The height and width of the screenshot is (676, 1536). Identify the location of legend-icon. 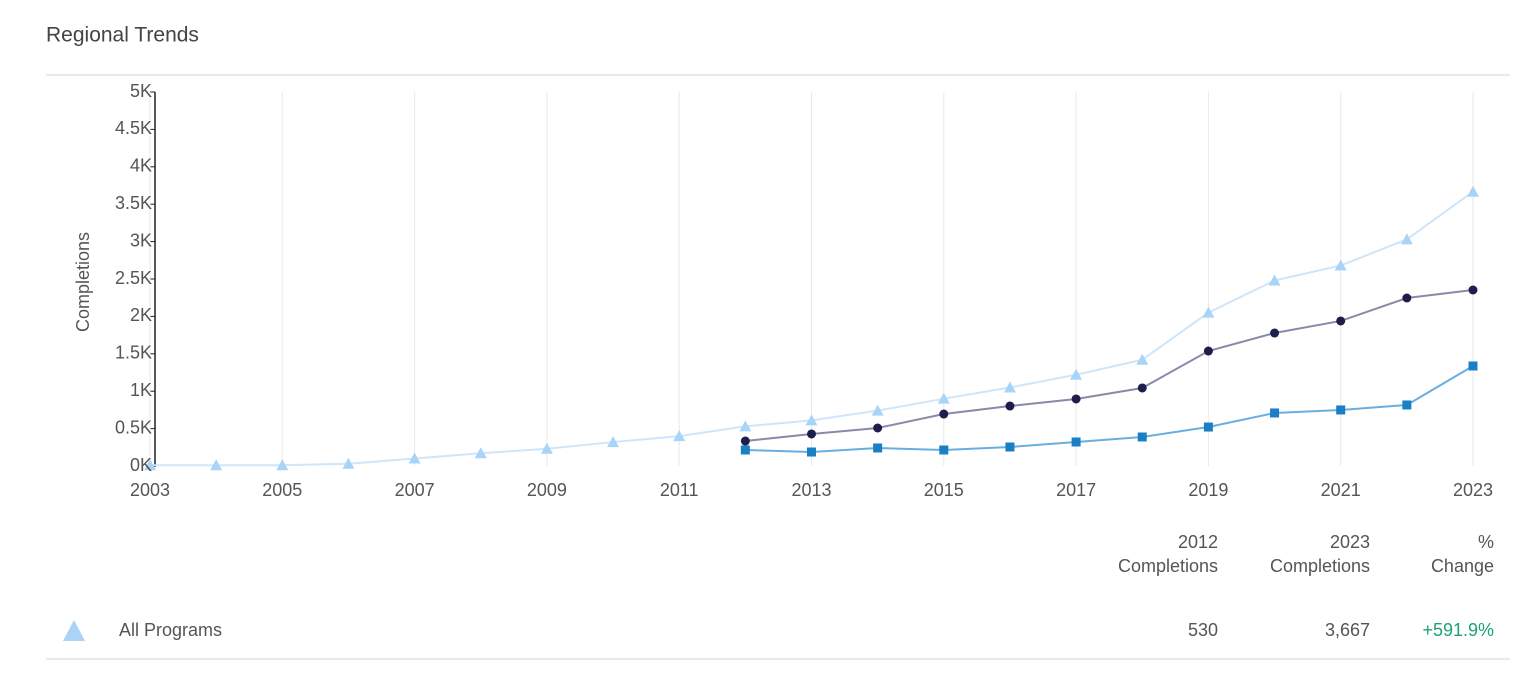
(74, 630).